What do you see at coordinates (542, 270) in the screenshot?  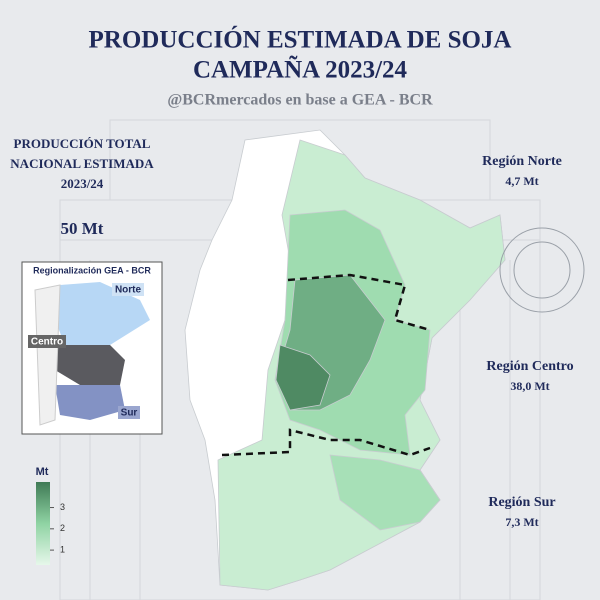 I see `seal` at bounding box center [542, 270].